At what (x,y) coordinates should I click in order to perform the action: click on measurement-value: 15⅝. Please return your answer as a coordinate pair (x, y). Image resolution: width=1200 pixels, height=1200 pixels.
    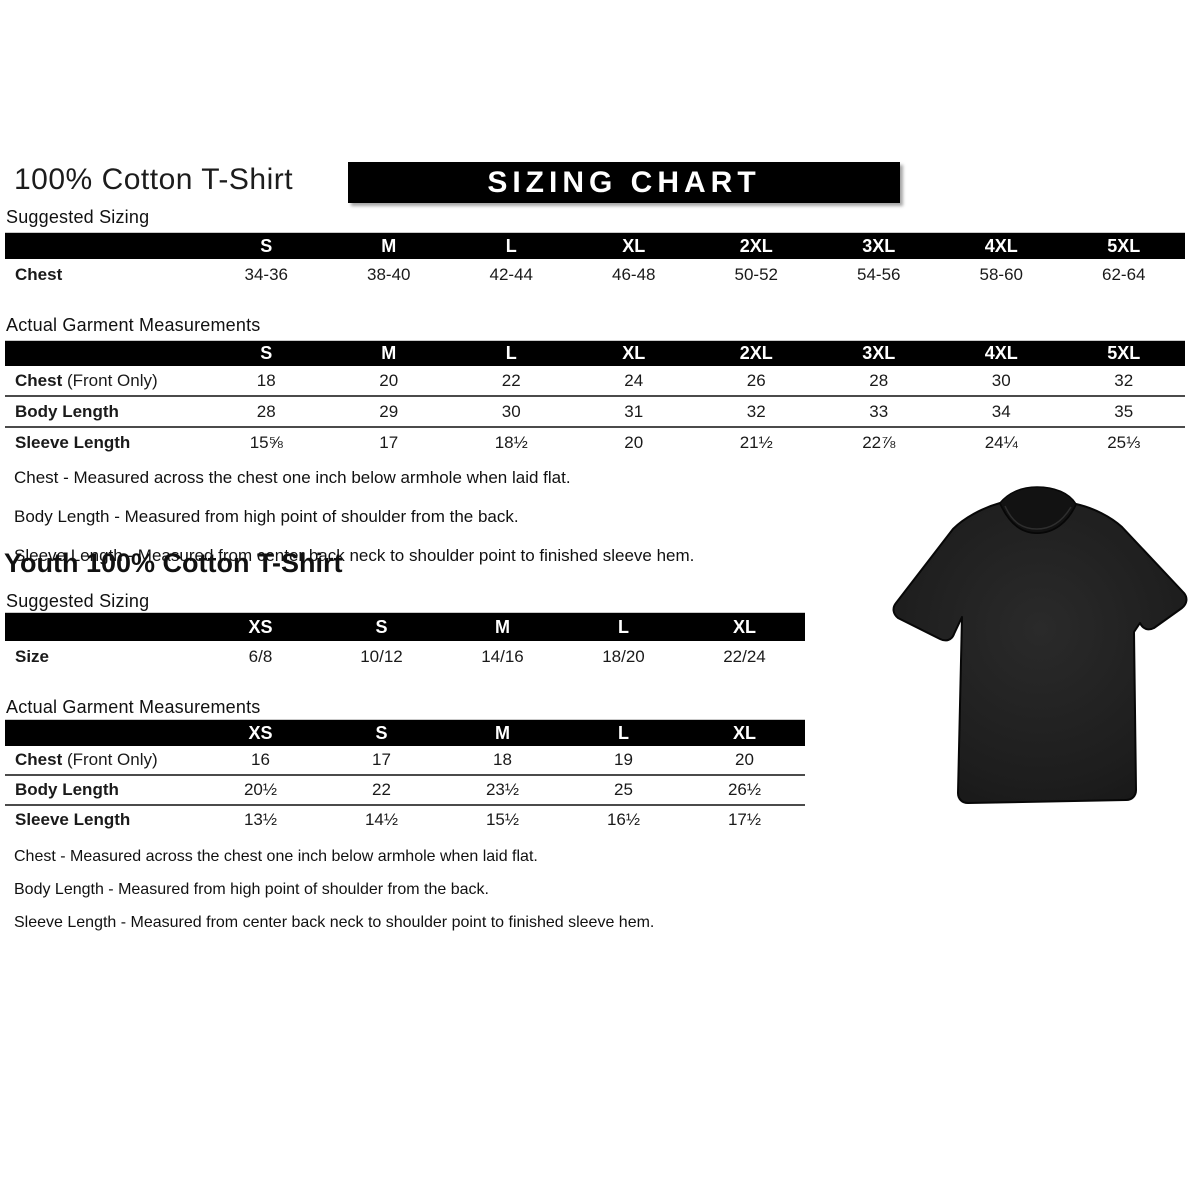
    Looking at the image, I should click on (266, 441).